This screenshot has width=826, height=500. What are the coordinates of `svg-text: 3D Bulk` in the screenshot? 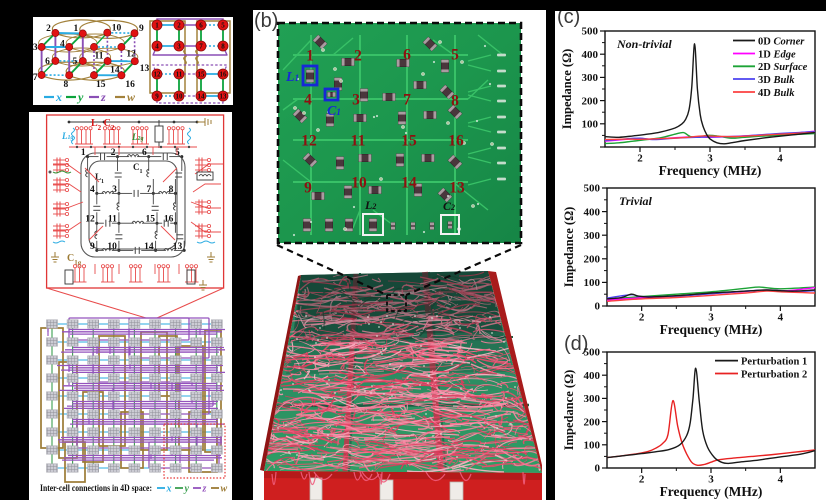 It's located at (776, 80).